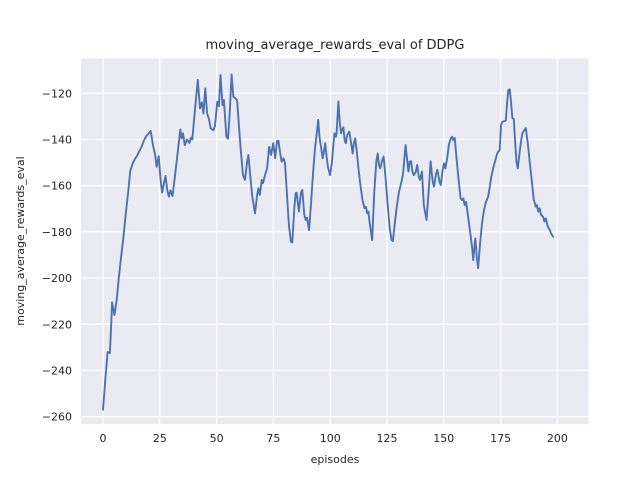  Describe the element at coordinates (160, 438) in the screenshot. I see `x-tick-label: 25` at that location.